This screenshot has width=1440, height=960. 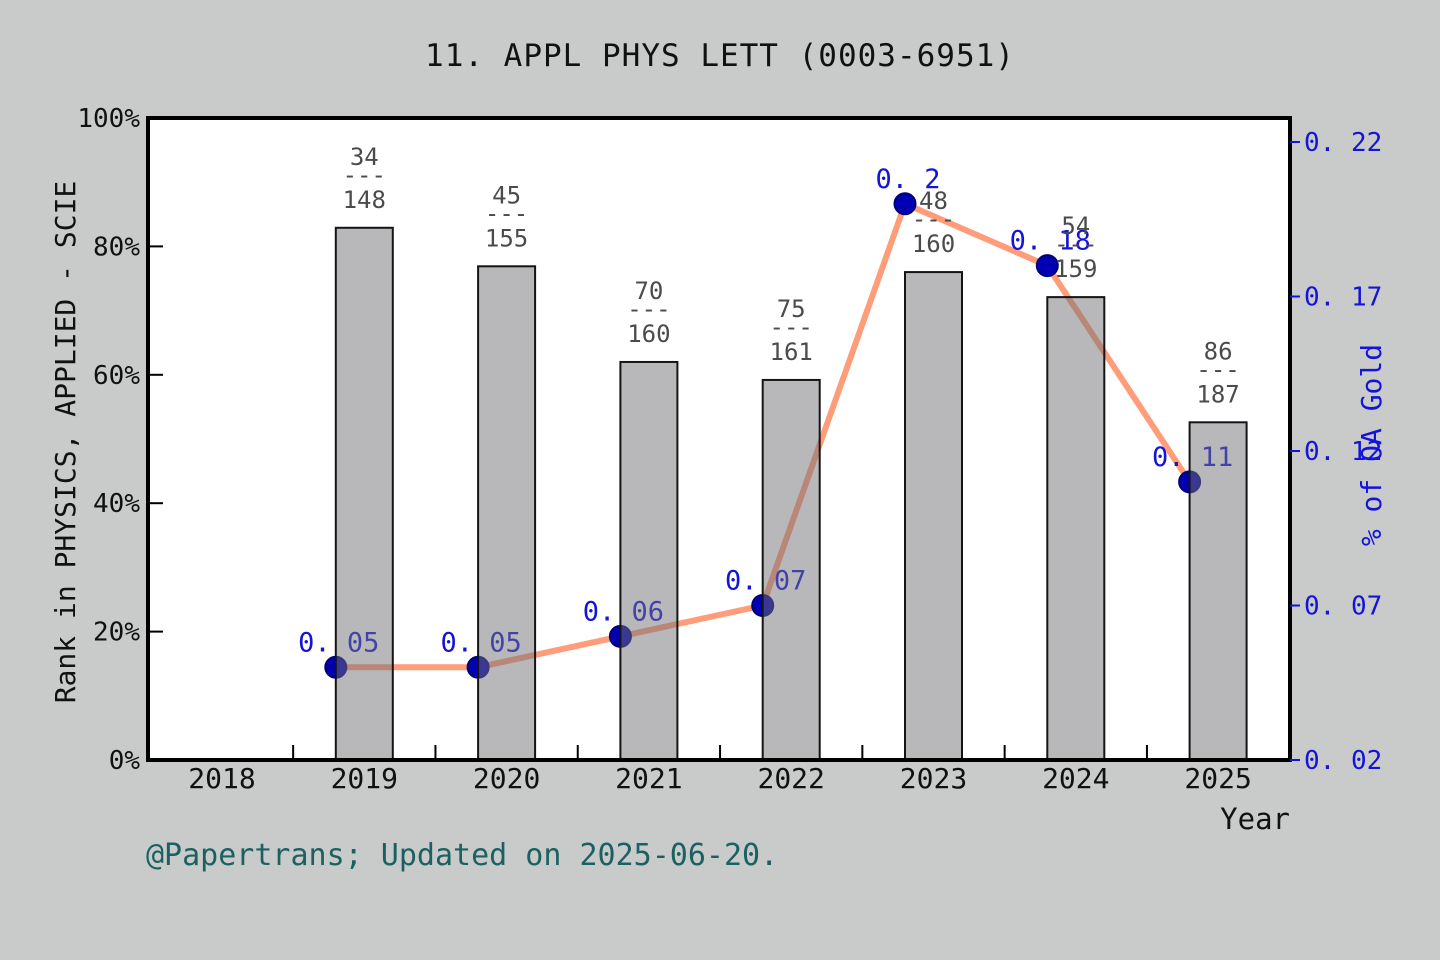 I want to click on right-axis-title: % of OA Gold, so click(x=1371, y=445).